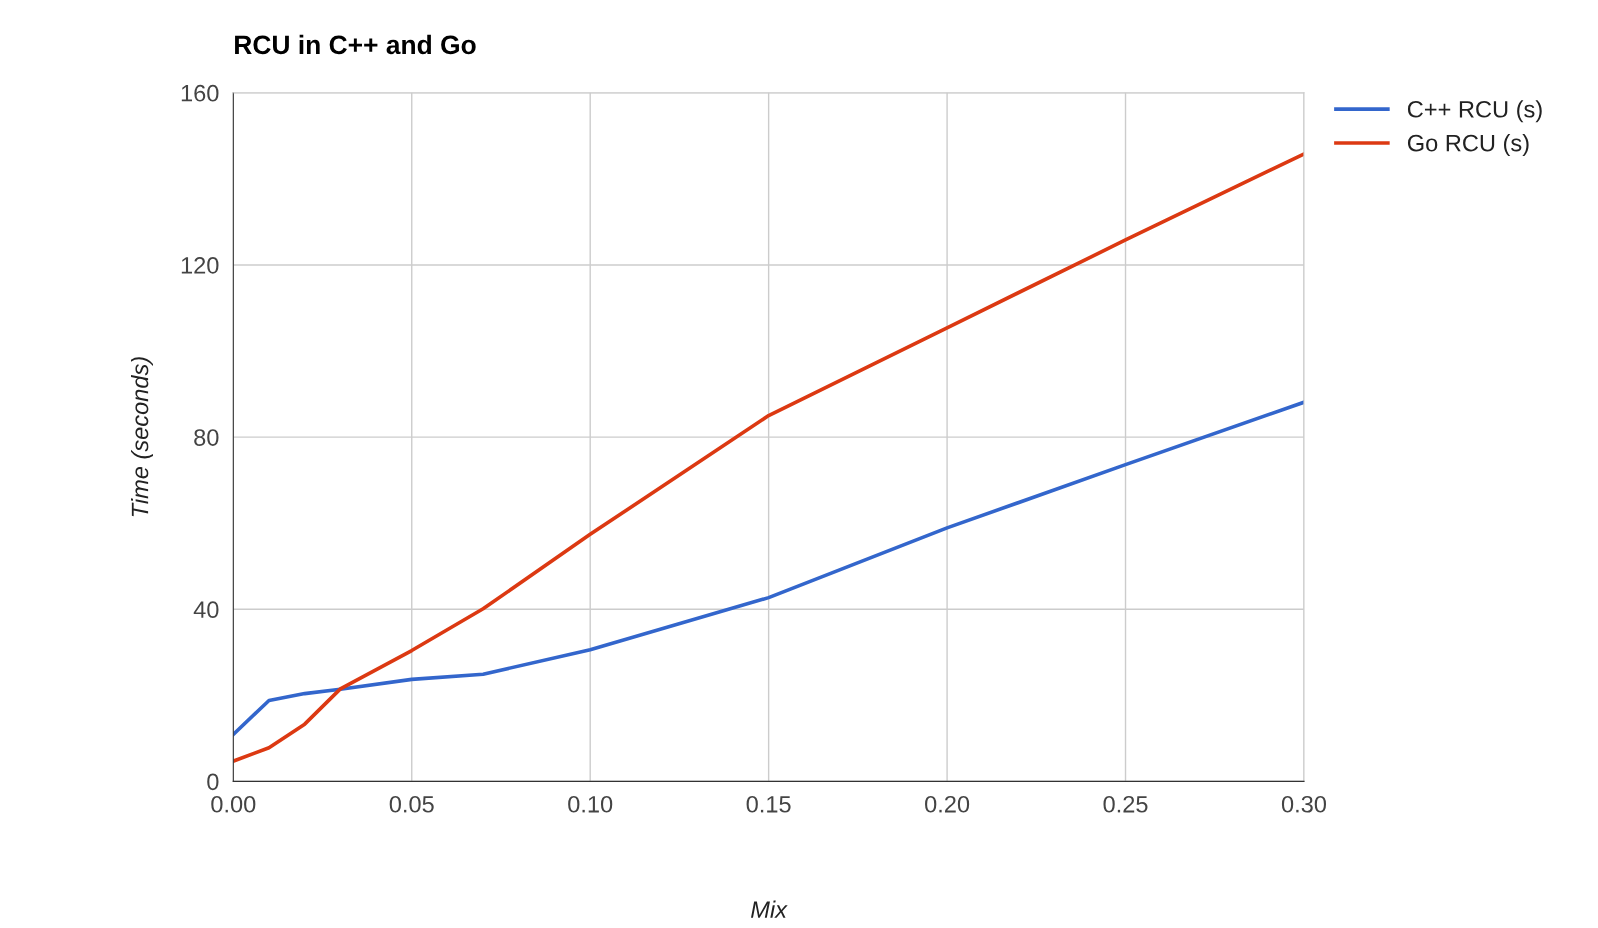 This screenshot has width=1598, height=928. Describe the element at coordinates (768, 804) in the screenshot. I see `x-tick-label: 0.15` at that location.